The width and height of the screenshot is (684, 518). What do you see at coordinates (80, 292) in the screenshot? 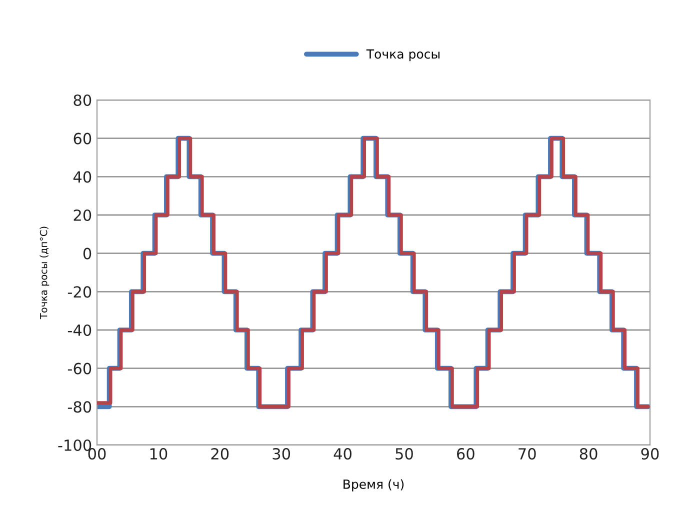
I see `y-tick-label: -20` at bounding box center [80, 292].